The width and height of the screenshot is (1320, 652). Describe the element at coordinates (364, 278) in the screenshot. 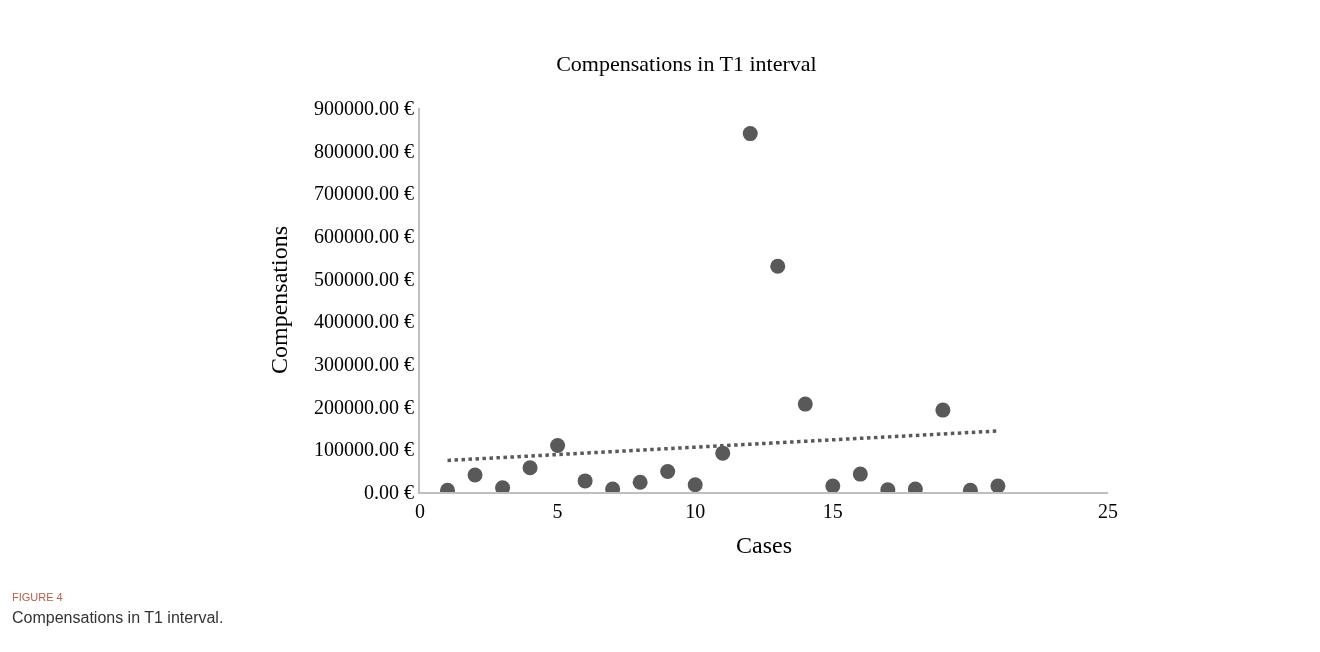

I see `y-tick-label: 500000.00 €` at that location.